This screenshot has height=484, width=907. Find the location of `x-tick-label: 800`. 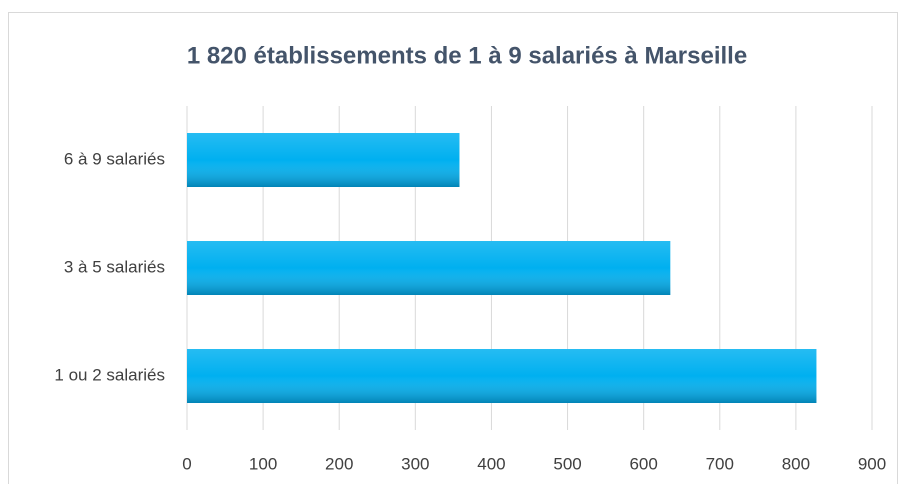

x-tick-label: 800 is located at coordinates (796, 463).